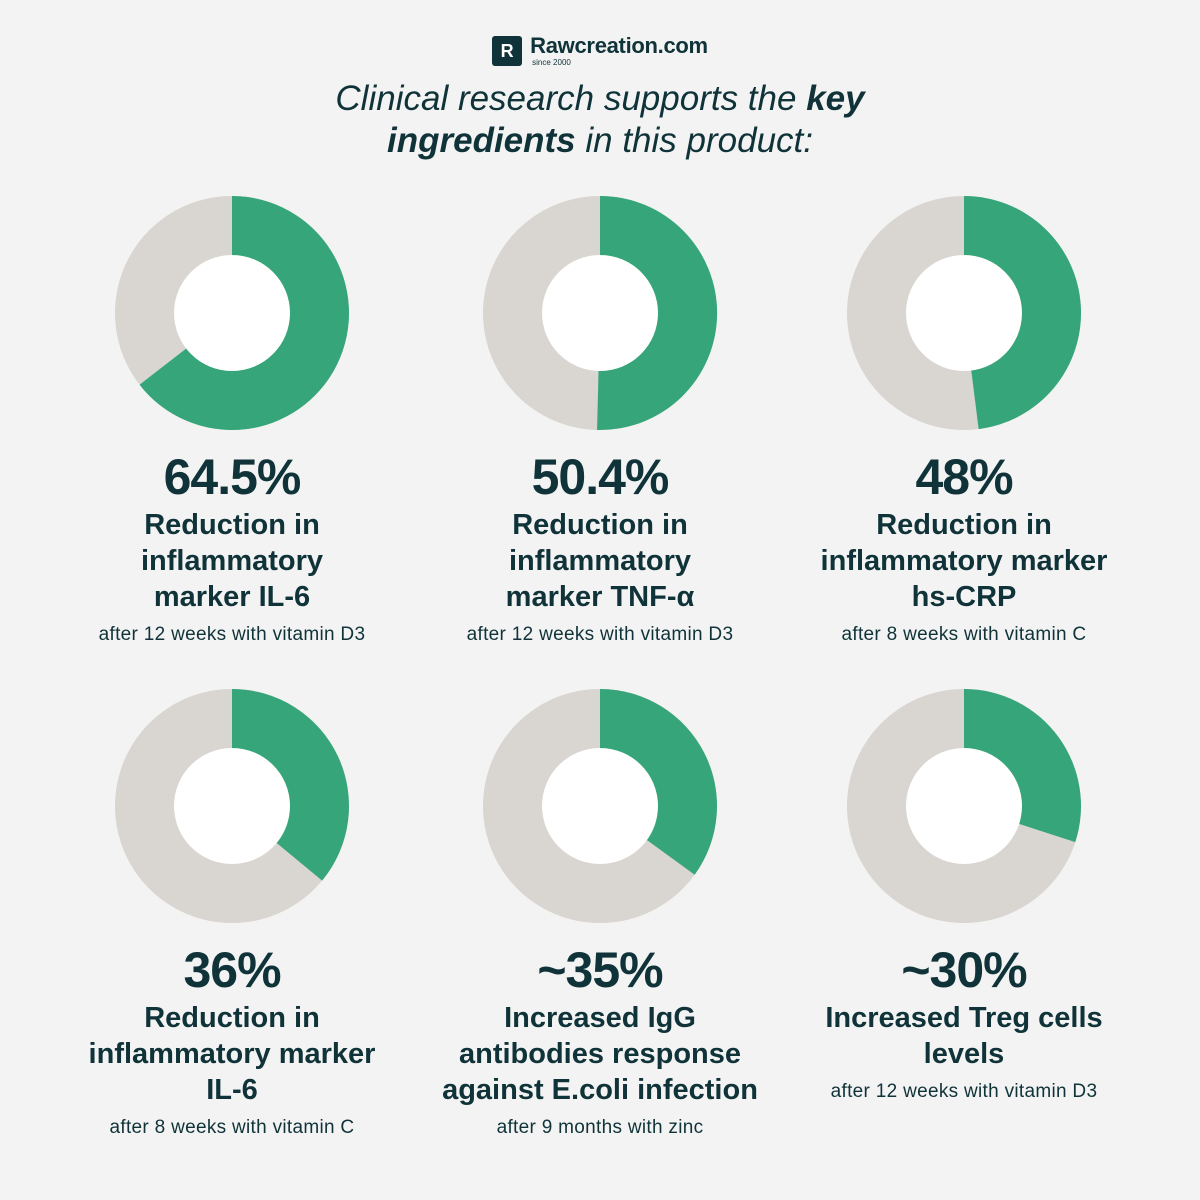  Describe the element at coordinates (600, 597) in the screenshot. I see `stat-label-2-line-3: marker TNF-α` at that location.